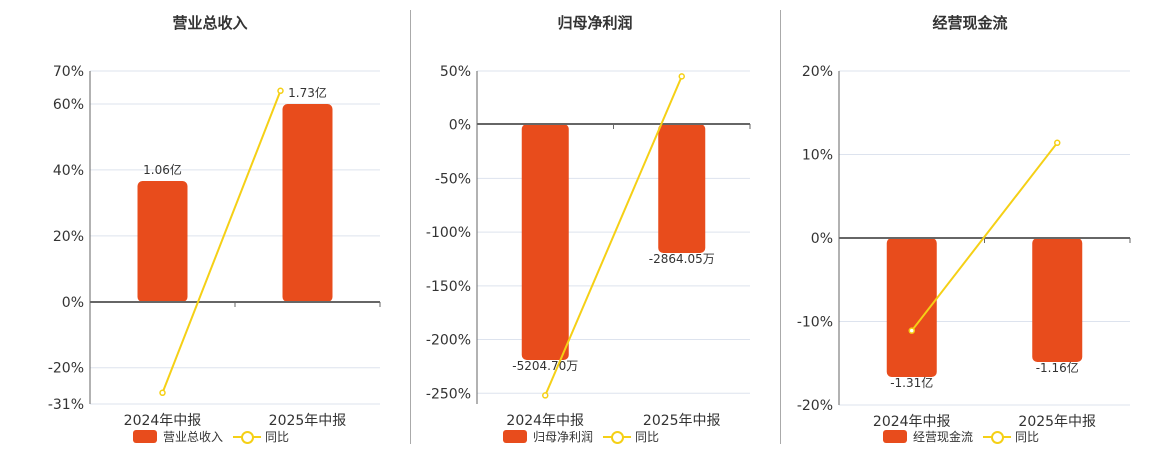 The width and height of the screenshot is (1160, 450). Describe the element at coordinates (453, 179) in the screenshot. I see `svg-text: -50%` at that location.